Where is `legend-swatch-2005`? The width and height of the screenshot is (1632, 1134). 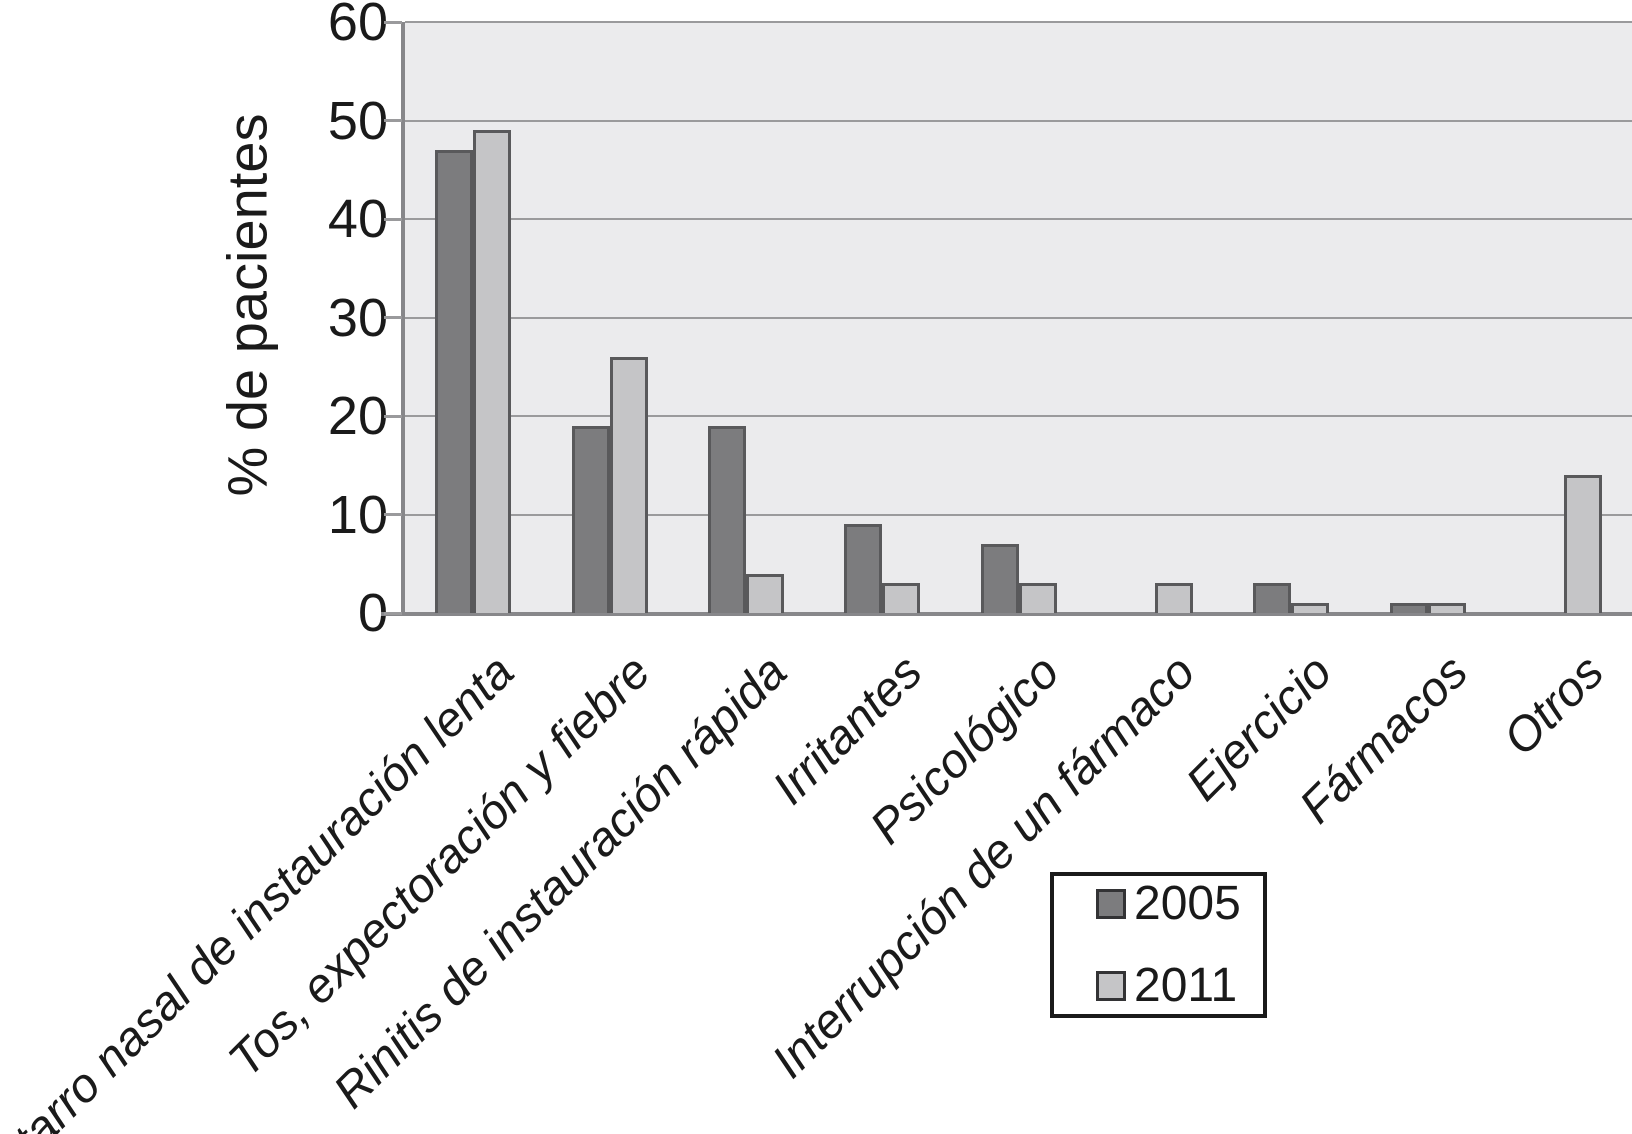
legend-swatch-2005 is located at coordinates (1111, 904).